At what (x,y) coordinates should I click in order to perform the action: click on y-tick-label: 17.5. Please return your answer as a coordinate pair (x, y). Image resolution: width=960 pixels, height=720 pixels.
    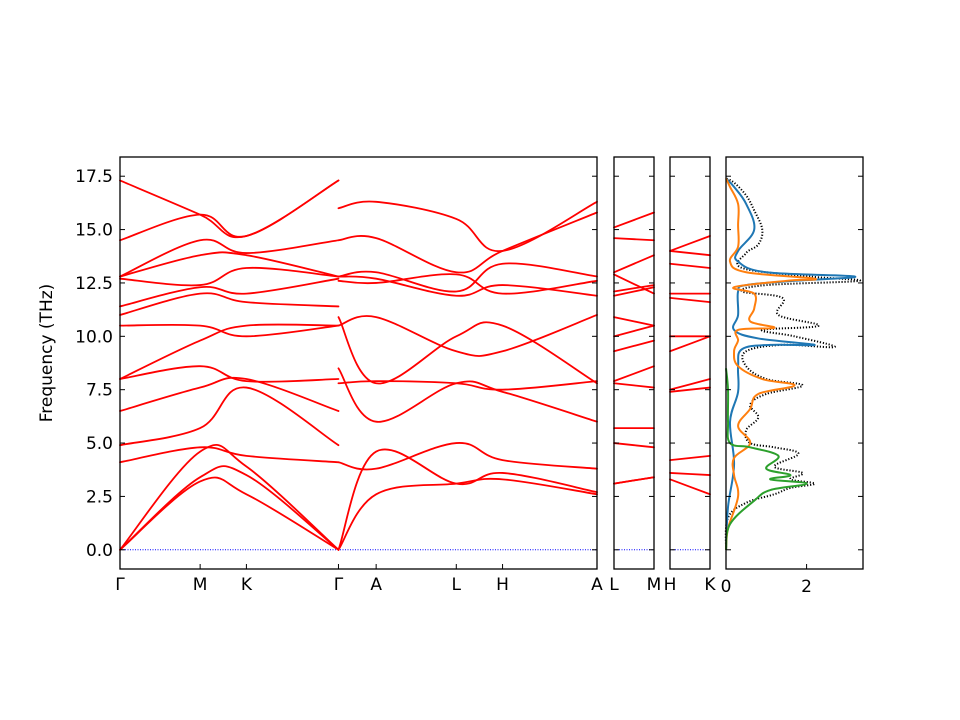
    Looking at the image, I should click on (94, 177).